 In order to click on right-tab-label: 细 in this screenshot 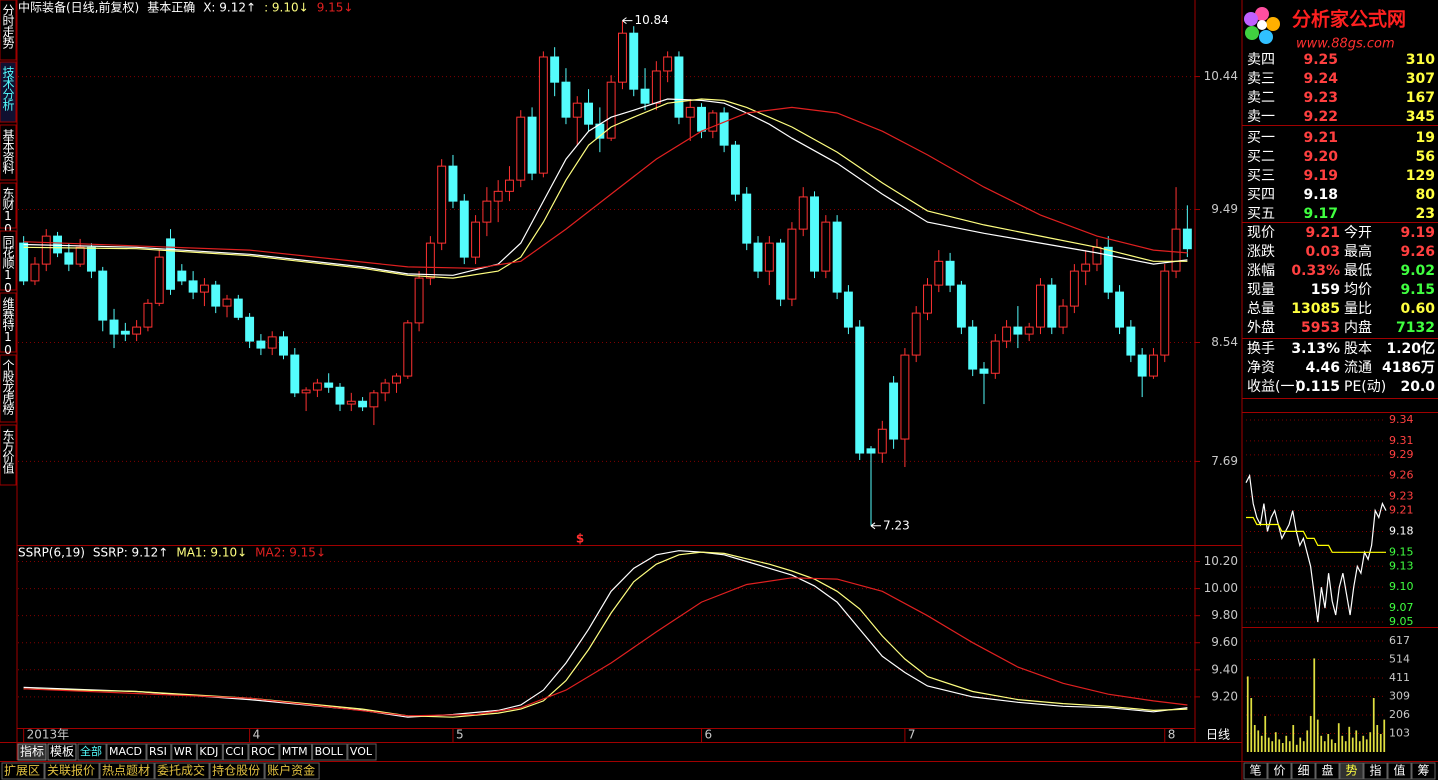, I will do `click(1303, 771)`.